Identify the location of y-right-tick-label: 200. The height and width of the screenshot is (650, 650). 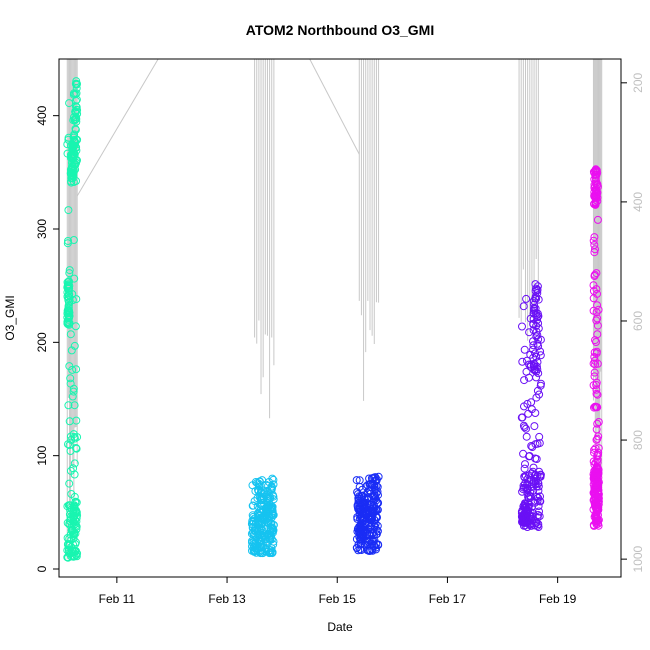
(638, 82).